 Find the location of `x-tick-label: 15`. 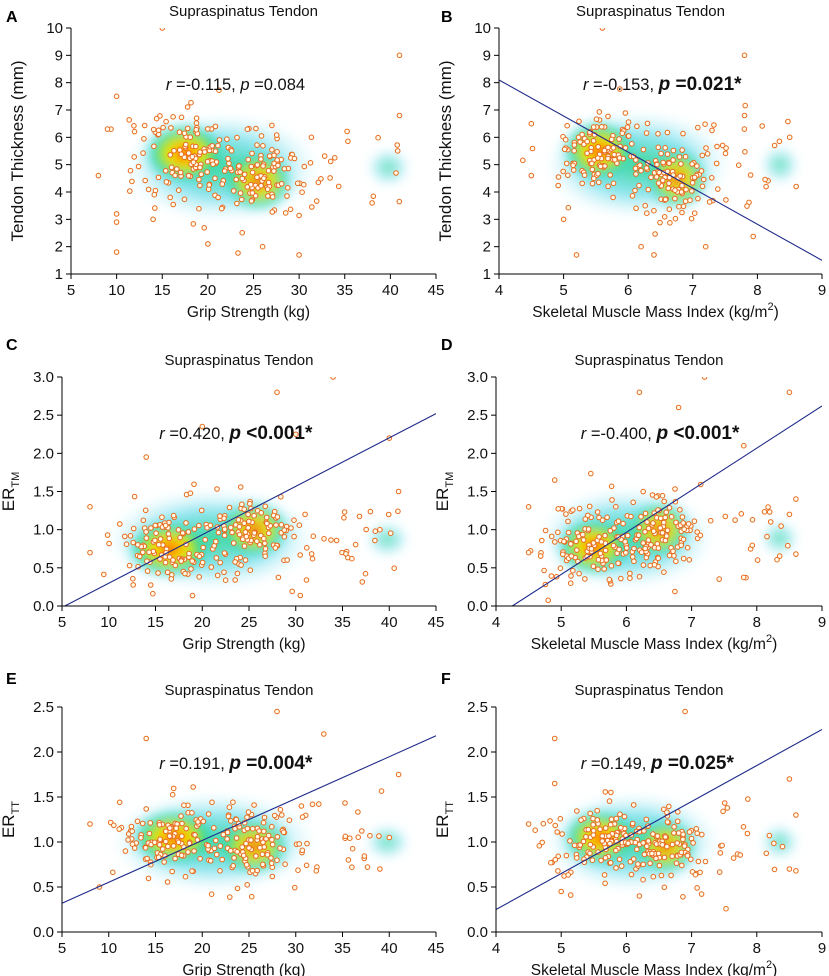

x-tick-label: 15 is located at coordinates (162, 290).